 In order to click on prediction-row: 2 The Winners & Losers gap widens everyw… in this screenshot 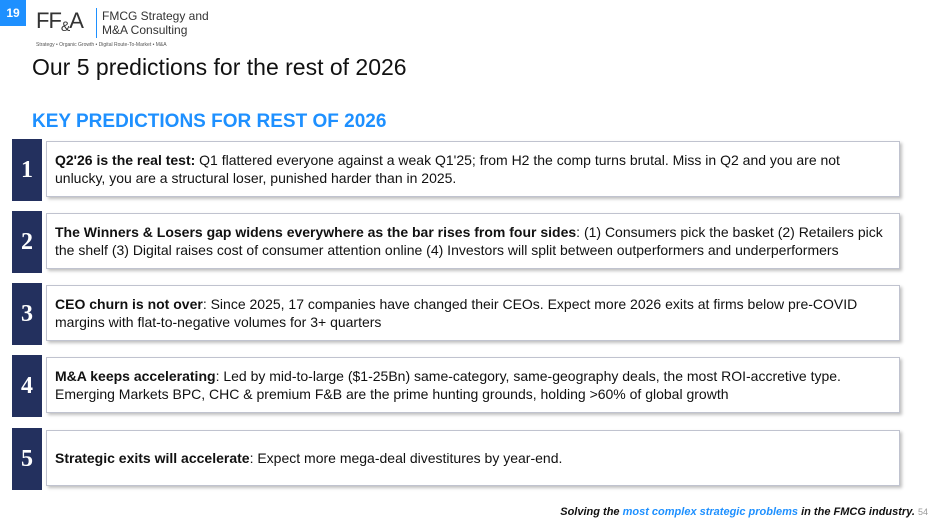, I will do `click(458, 242)`.